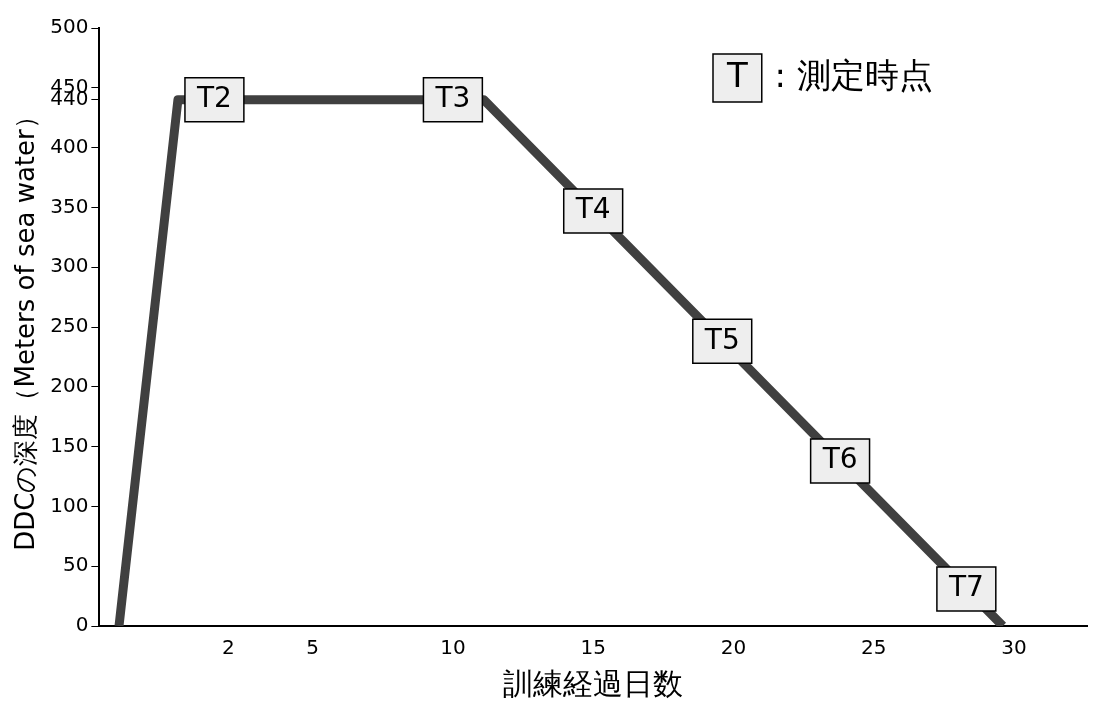 The image size is (1105, 717). I want to click on y-tick-label: 250, so click(69, 325).